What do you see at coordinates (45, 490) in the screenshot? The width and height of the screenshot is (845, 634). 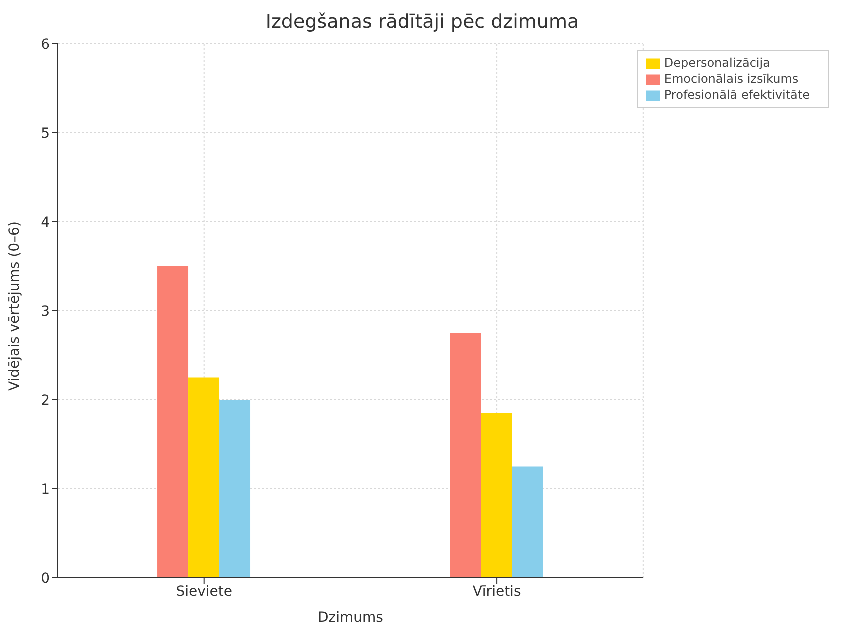 I see `y-tick-label: 1` at bounding box center [45, 490].